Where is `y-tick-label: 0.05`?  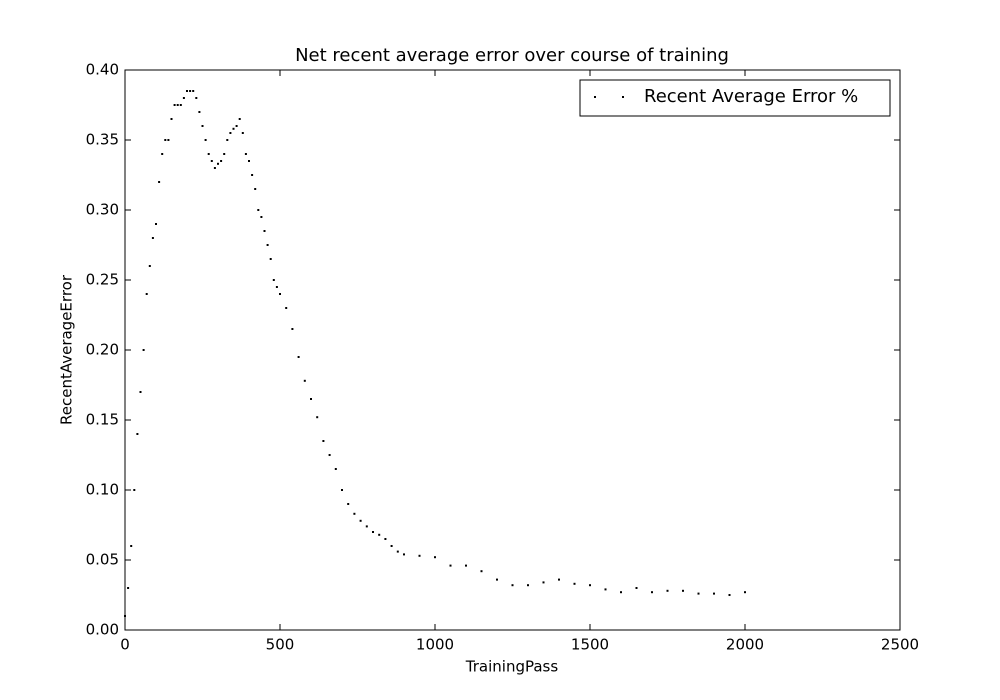 y-tick-label: 0.05 is located at coordinates (102, 560).